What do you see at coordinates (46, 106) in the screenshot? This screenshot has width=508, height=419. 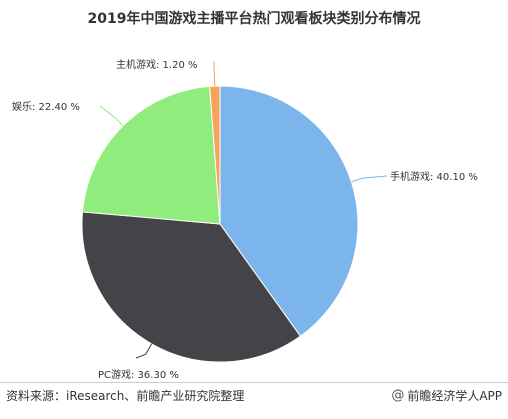 I see `slice-label: 娱乐: 22.40 %` at bounding box center [46, 106].